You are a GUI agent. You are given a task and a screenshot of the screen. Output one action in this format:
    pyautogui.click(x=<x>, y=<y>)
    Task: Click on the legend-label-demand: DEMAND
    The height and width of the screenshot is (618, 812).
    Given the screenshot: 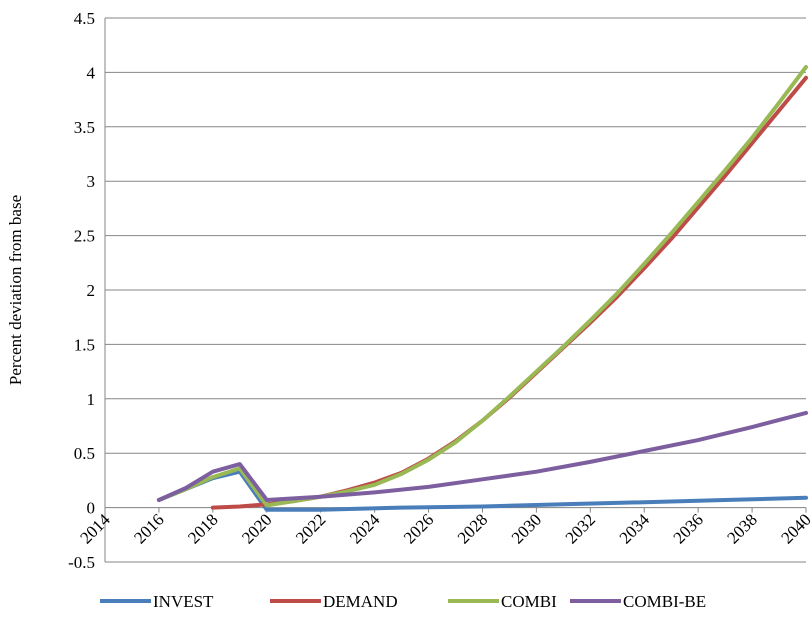 What is the action you would take?
    pyautogui.click(x=360, y=601)
    